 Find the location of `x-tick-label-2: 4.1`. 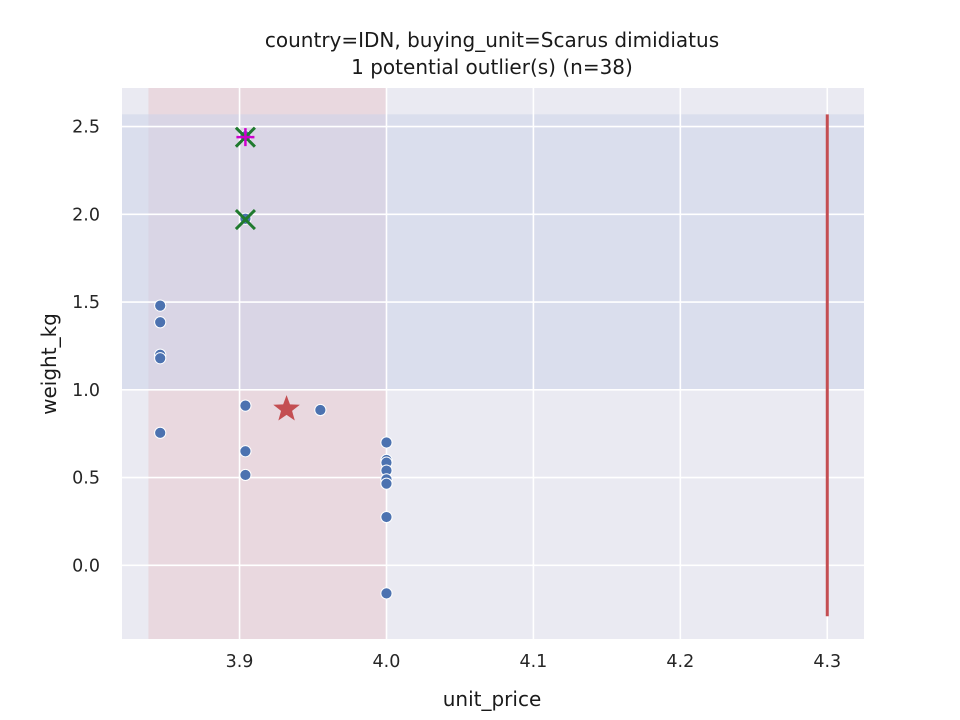

x-tick-label-2: 4.1 is located at coordinates (533, 662).